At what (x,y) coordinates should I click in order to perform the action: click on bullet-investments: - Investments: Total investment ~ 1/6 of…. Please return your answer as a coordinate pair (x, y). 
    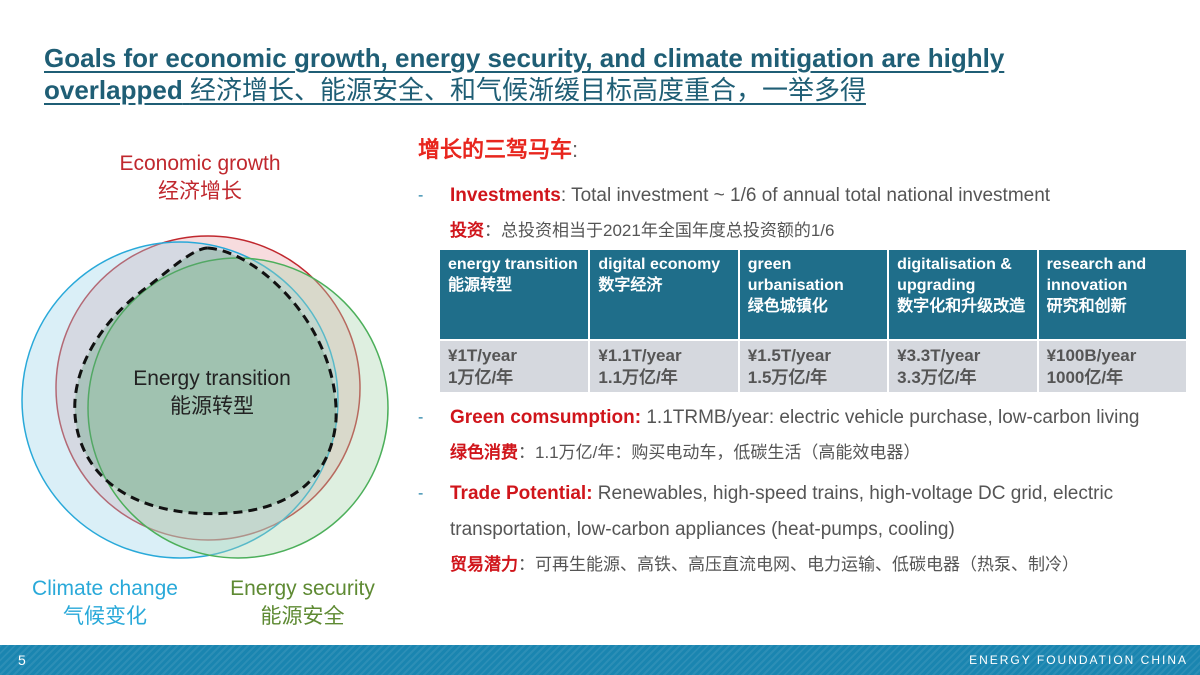
    Looking at the image, I should click on (803, 196).